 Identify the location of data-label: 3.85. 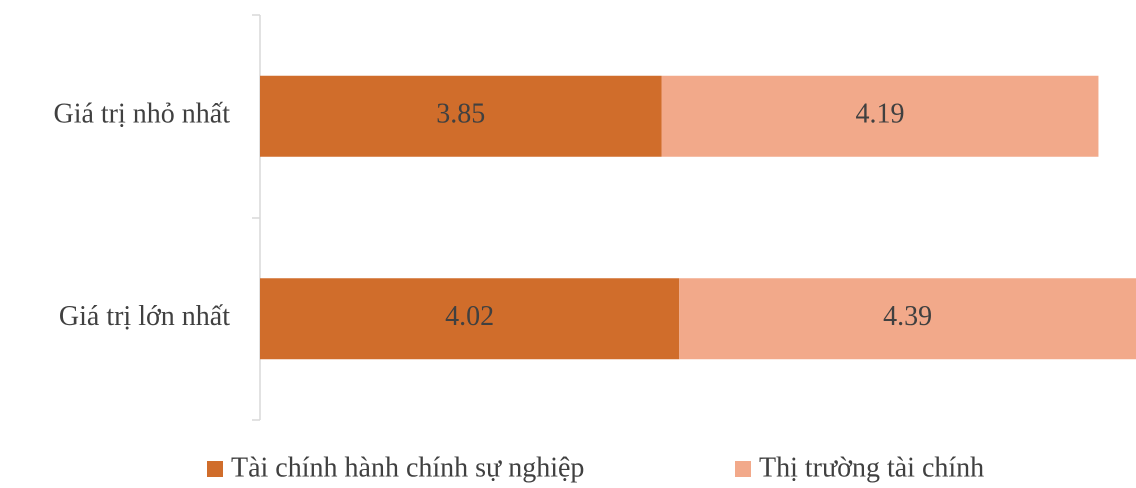
(460, 114).